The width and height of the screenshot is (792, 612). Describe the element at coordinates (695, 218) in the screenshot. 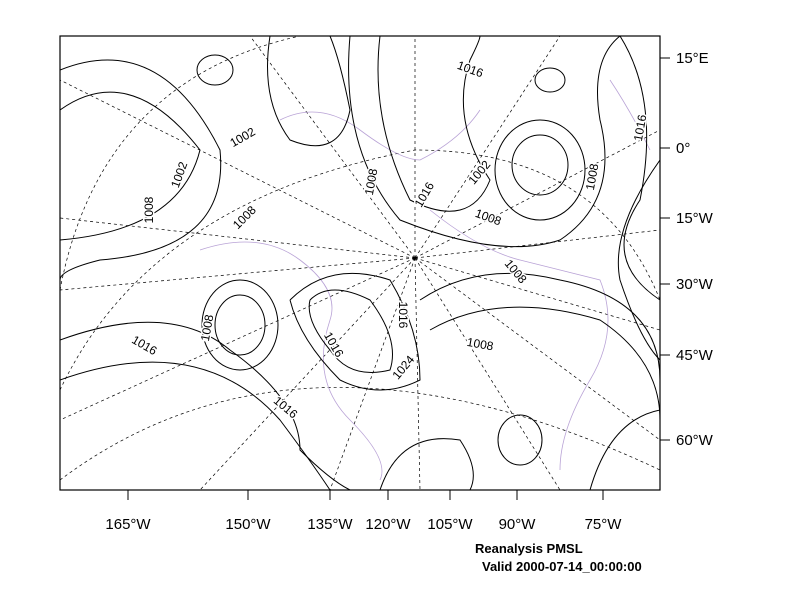

I see `y-tick-label: 15°W` at that location.